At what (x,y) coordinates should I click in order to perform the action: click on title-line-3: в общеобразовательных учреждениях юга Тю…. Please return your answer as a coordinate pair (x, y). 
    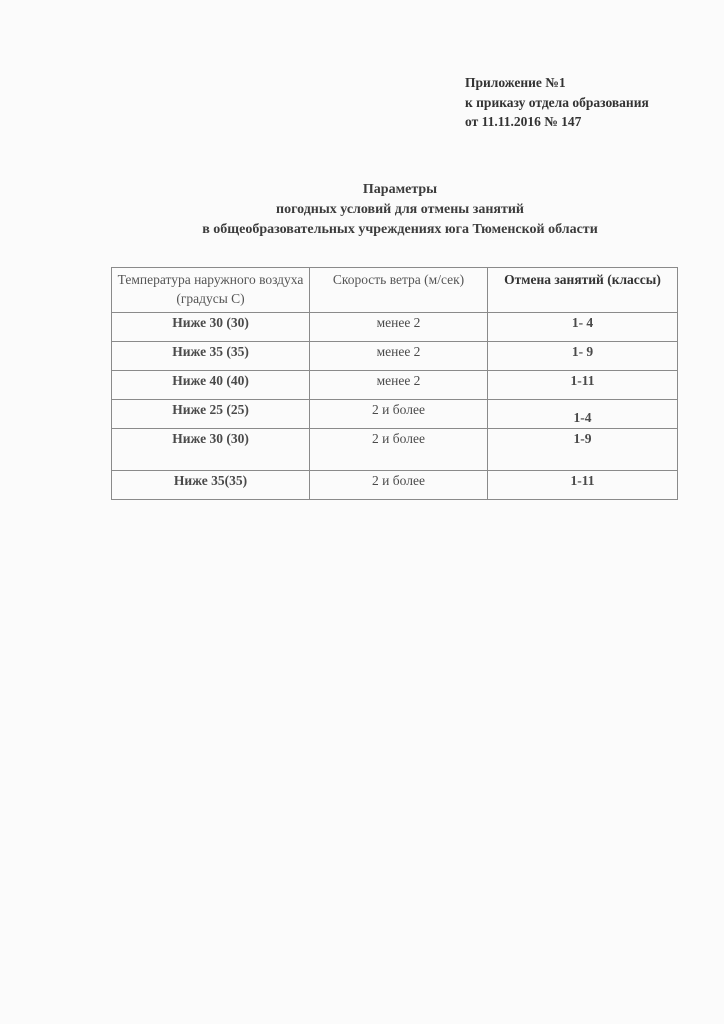
    Looking at the image, I should click on (400, 229).